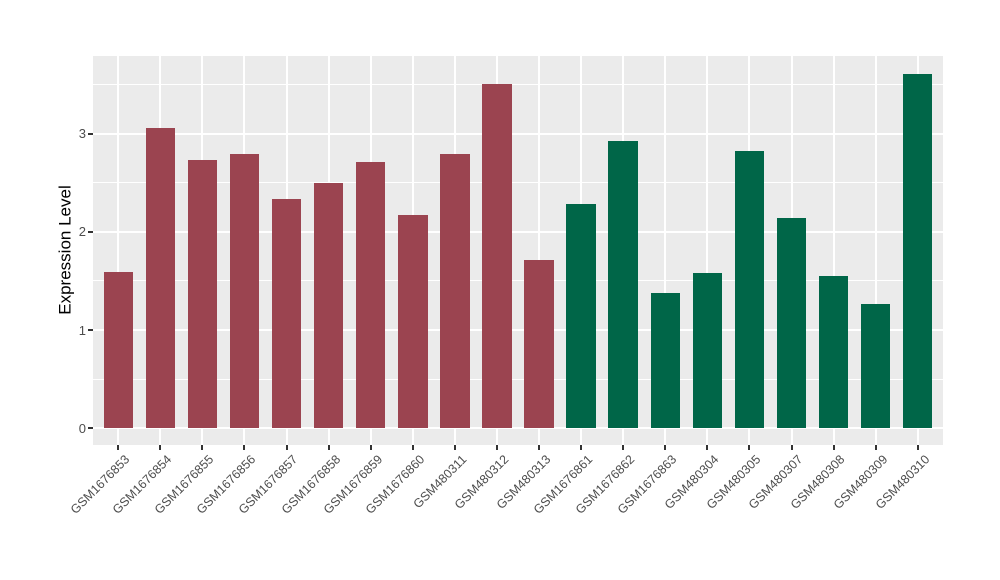  I want to click on bar-GSM480309, so click(875, 366).